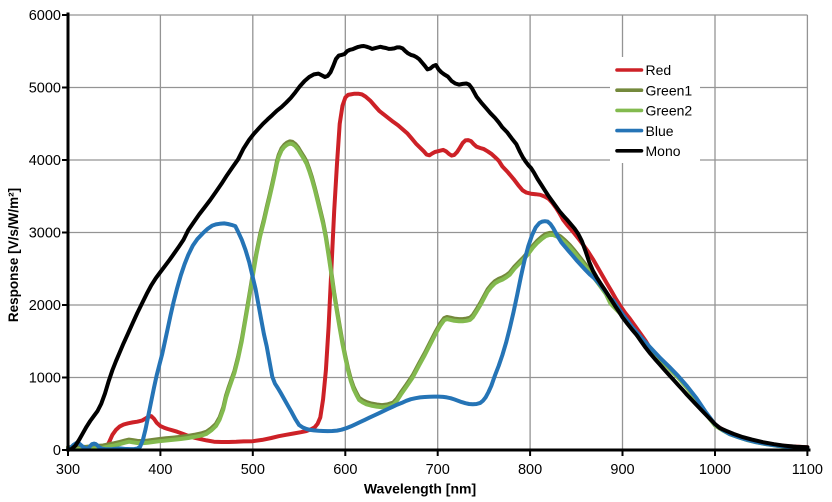 The image size is (832, 502). I want to click on svg-text: 400, so click(160, 470).